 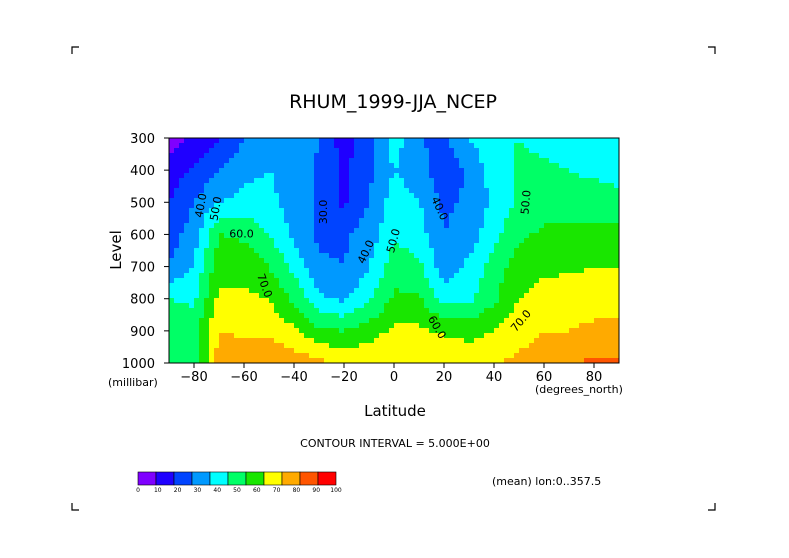 I want to click on contour-label: 40.0, so click(x=200, y=205).